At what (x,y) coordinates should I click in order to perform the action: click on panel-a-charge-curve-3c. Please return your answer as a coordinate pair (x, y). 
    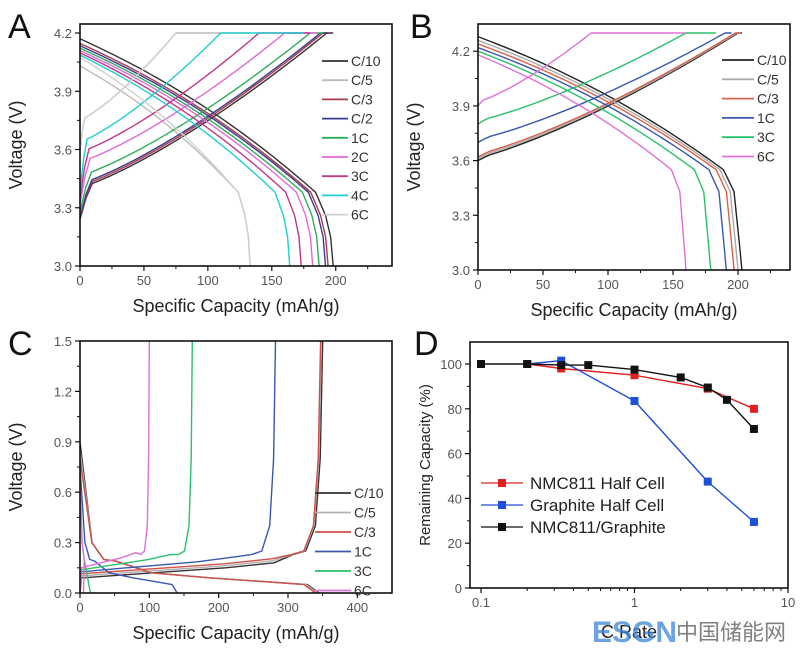
    Looking at the image, I should click on (195, 115).